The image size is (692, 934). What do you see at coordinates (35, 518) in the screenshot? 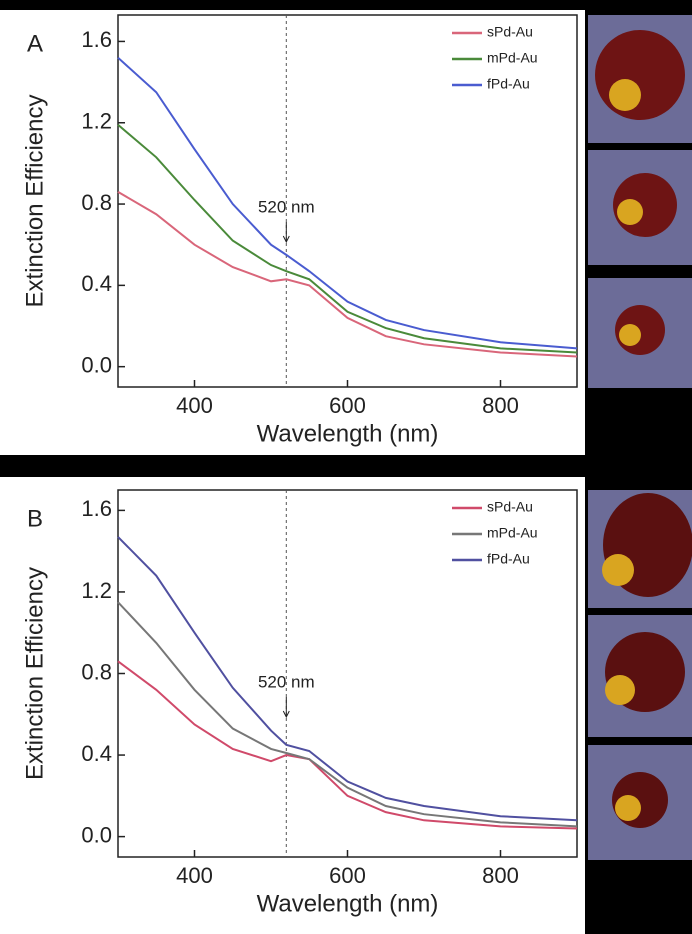
I see `panel-label: B` at bounding box center [35, 518].